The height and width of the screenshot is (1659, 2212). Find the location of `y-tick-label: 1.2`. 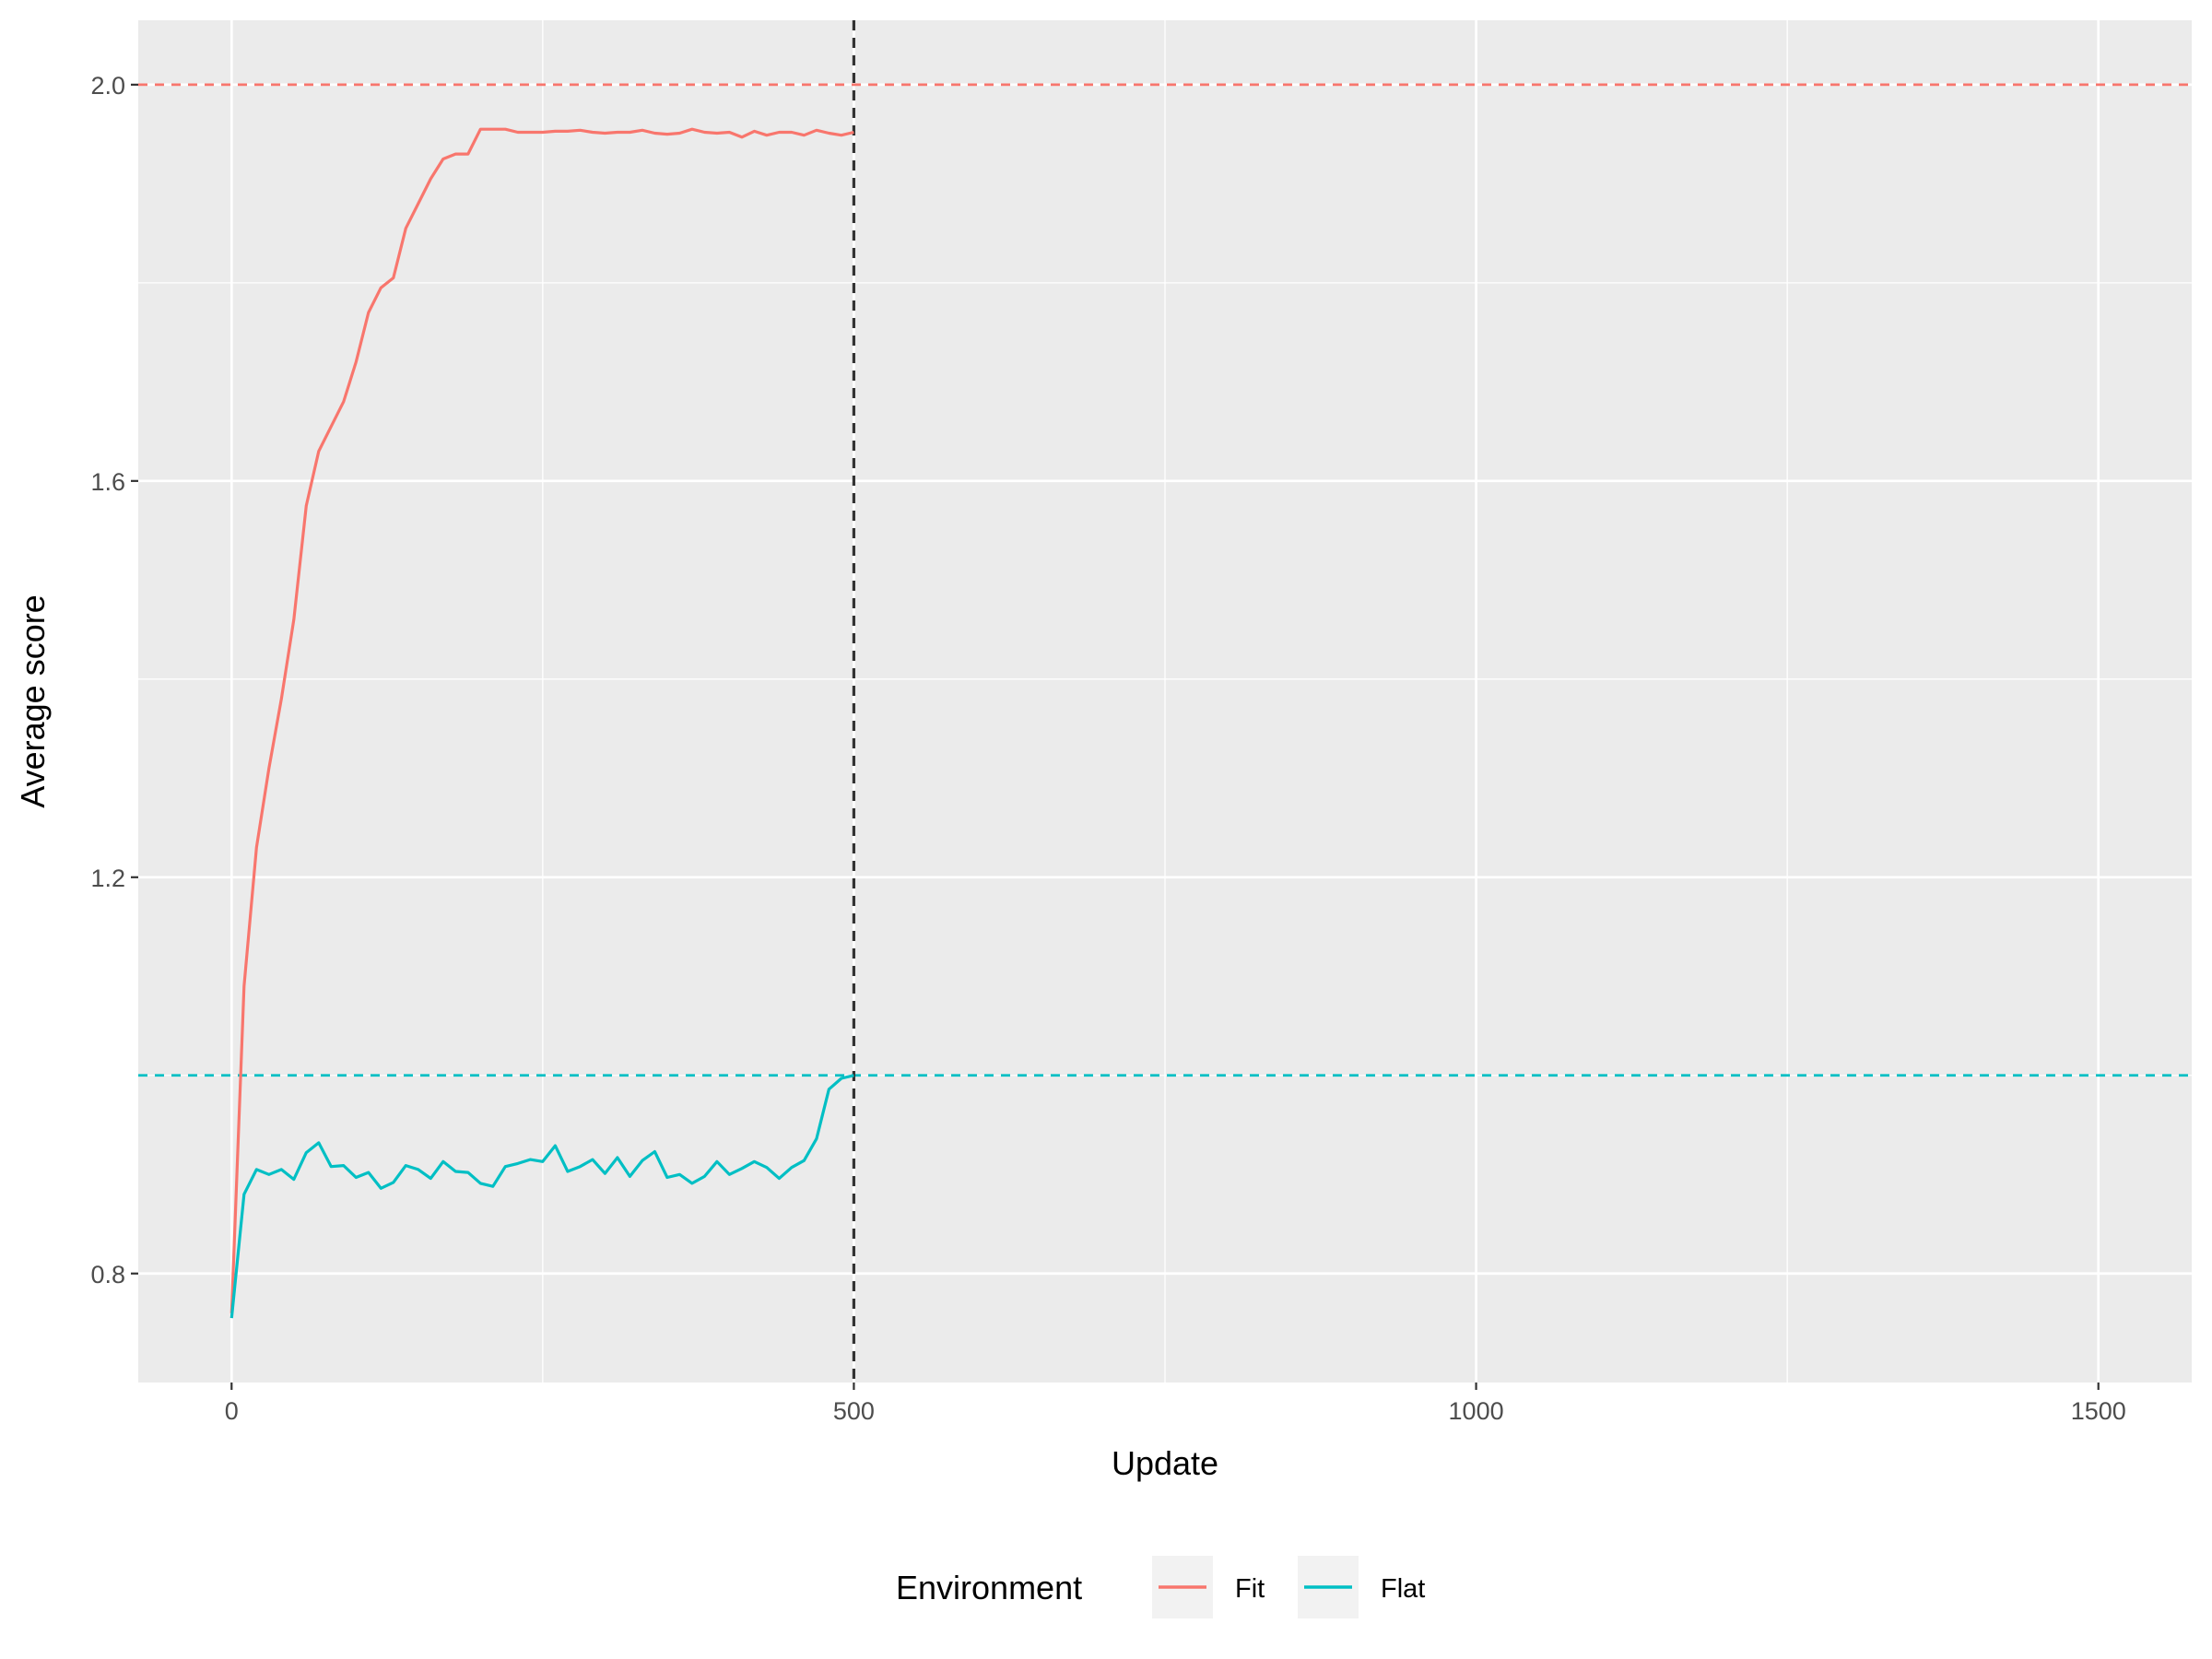

y-tick-label: 1.2 is located at coordinates (107, 878).